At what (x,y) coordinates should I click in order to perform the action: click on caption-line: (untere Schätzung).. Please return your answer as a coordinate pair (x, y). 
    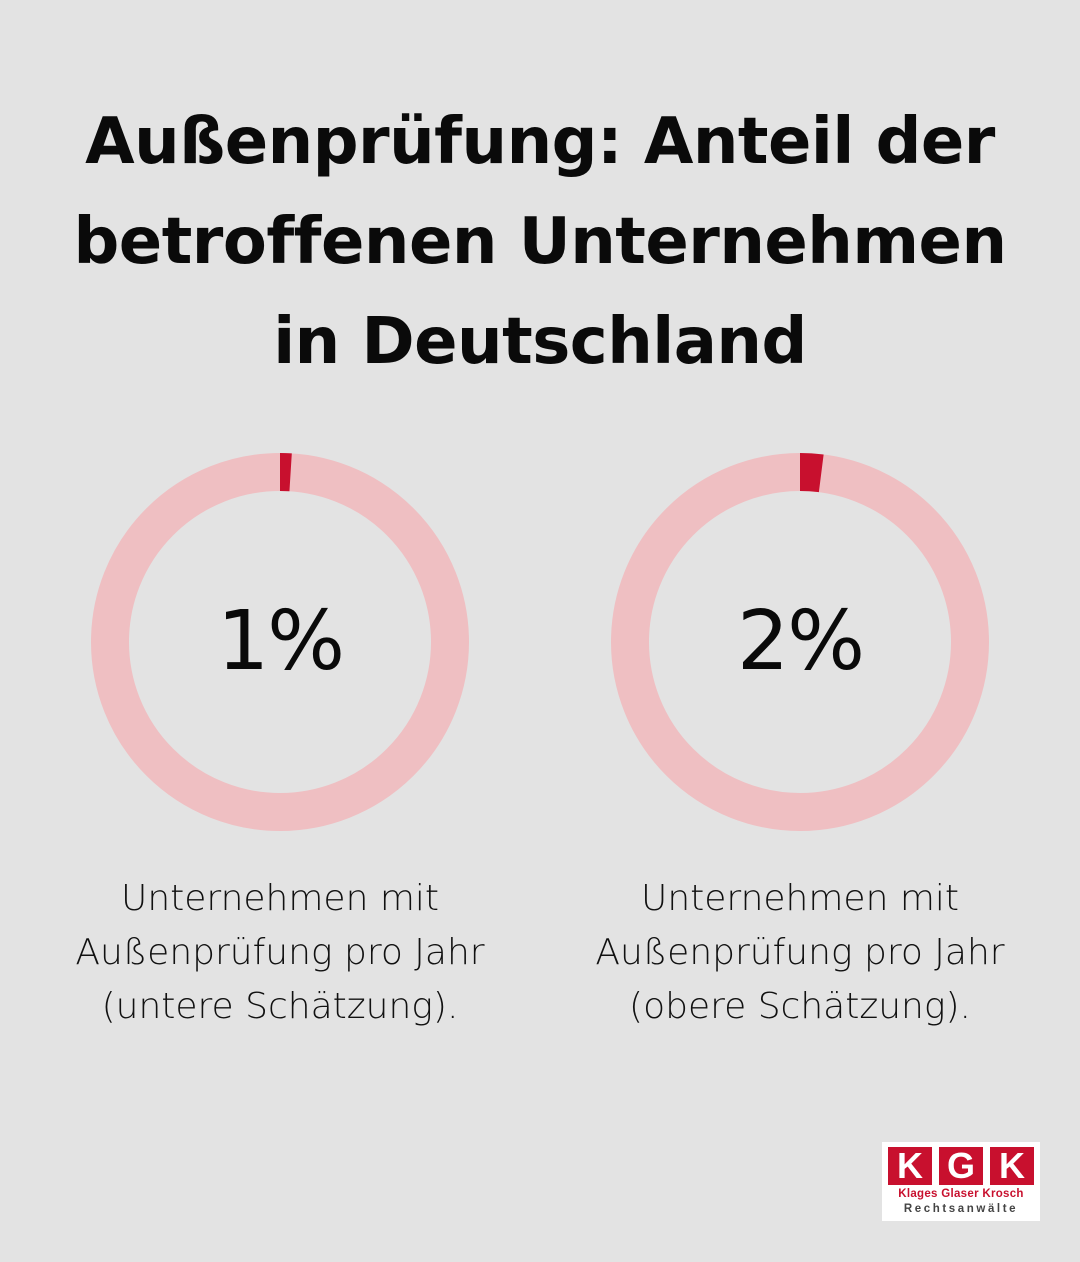
    Looking at the image, I should click on (280, 1006).